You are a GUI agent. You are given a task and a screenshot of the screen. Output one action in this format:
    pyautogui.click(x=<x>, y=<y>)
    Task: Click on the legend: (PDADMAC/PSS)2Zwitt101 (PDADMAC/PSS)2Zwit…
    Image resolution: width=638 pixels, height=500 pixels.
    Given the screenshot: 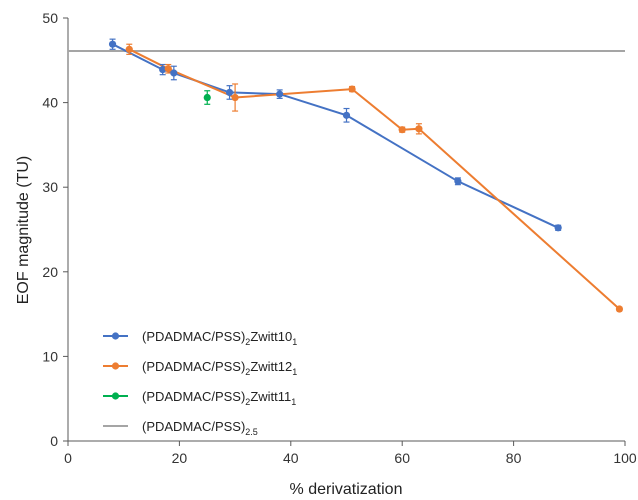 What is the action you would take?
    pyautogui.click(x=200, y=383)
    